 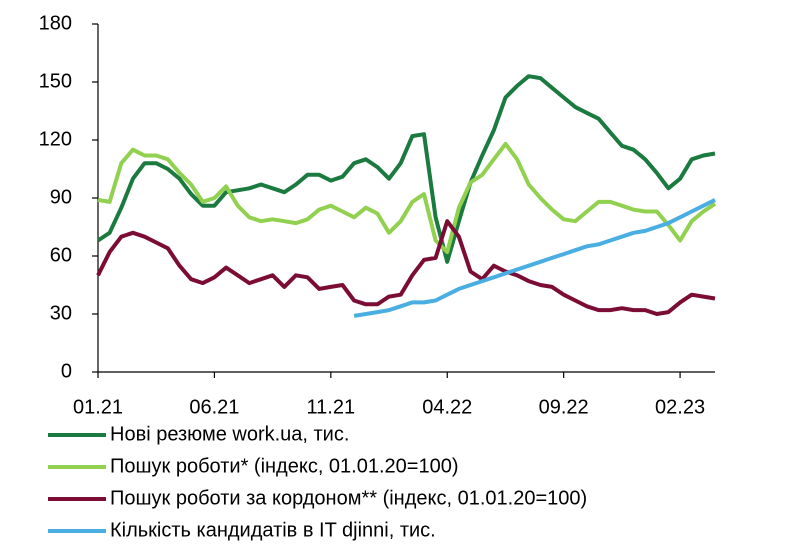 I want to click on x-tick-label: 06.21, so click(x=214, y=407).